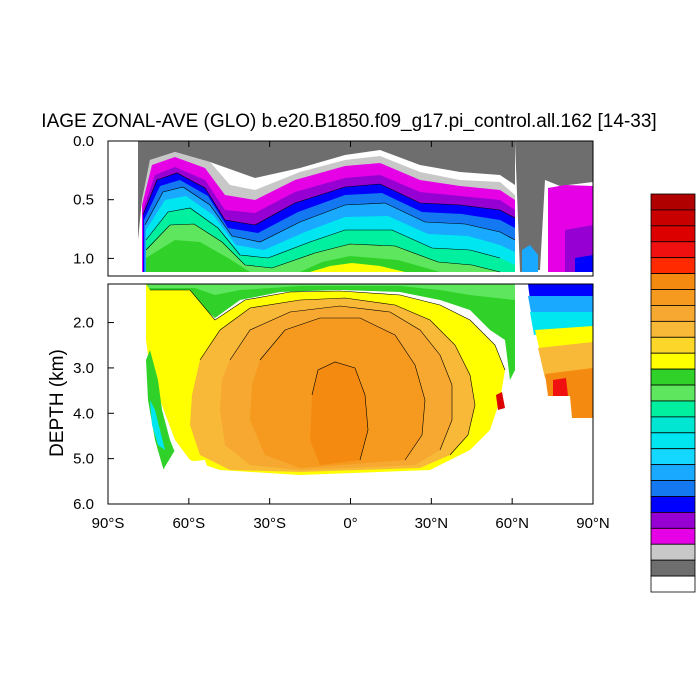 The width and height of the screenshot is (700, 700). I want to click on lower-contour-lines, so click(328, 375).